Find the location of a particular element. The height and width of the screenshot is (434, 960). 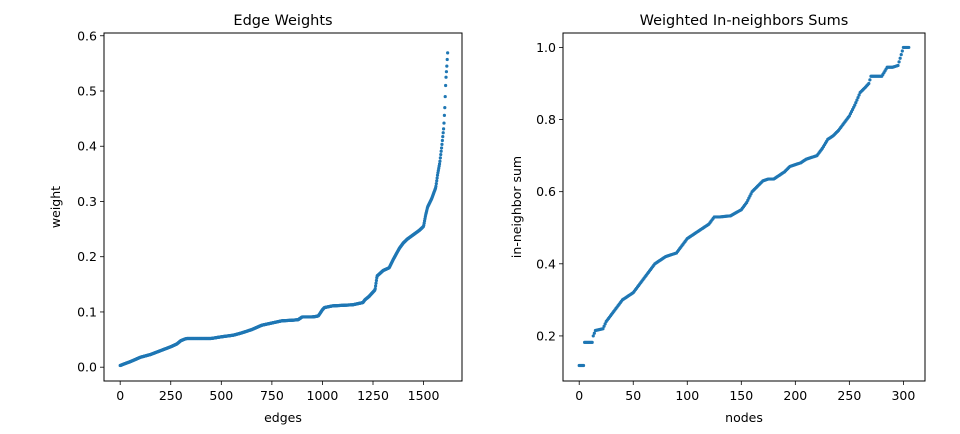

x-tick-label: 50 is located at coordinates (633, 395).